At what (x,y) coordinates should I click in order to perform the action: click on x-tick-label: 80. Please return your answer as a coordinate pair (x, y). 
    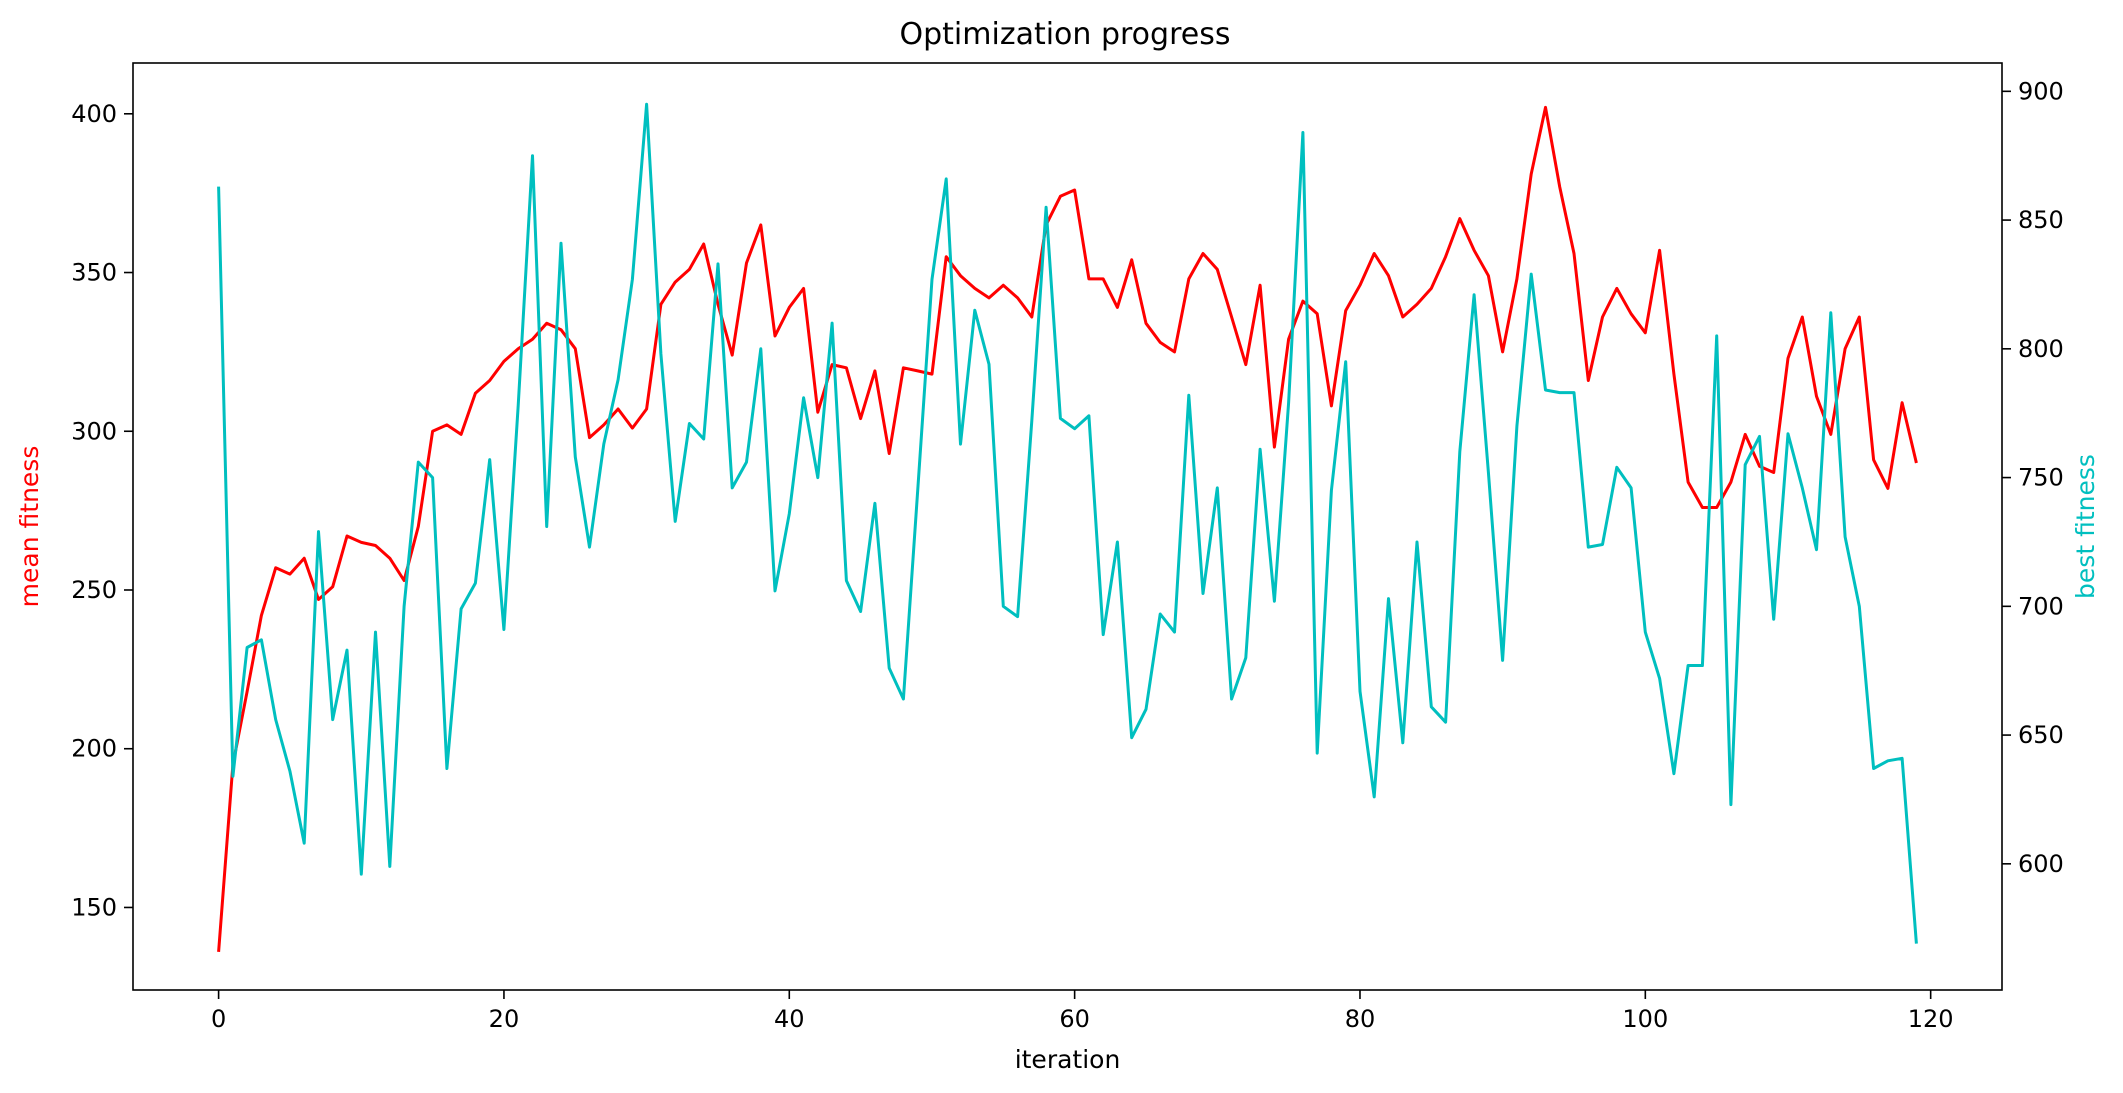
    Looking at the image, I should click on (1360, 1019).